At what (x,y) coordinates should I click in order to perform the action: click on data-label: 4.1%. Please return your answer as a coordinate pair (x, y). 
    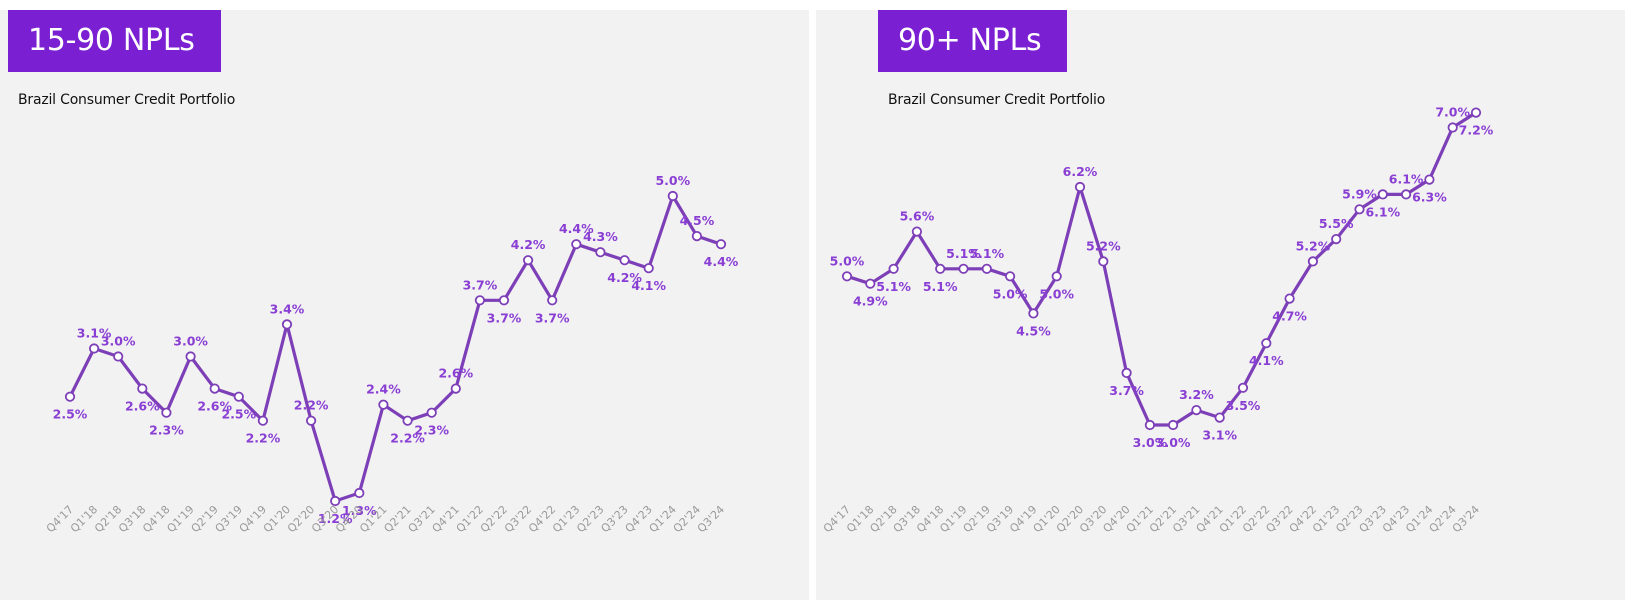
    Looking at the image, I should click on (1266, 360).